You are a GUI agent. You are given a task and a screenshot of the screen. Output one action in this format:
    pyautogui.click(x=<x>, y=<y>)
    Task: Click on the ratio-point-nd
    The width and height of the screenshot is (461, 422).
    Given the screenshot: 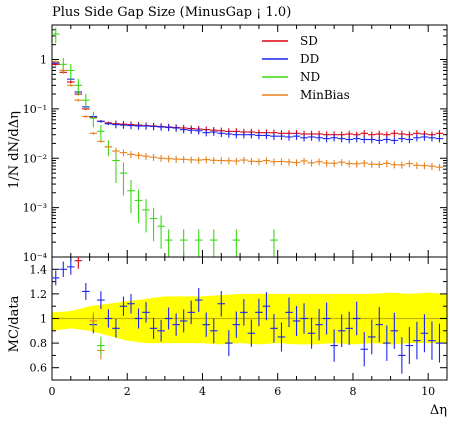 What is the action you would take?
    pyautogui.click(x=101, y=345)
    